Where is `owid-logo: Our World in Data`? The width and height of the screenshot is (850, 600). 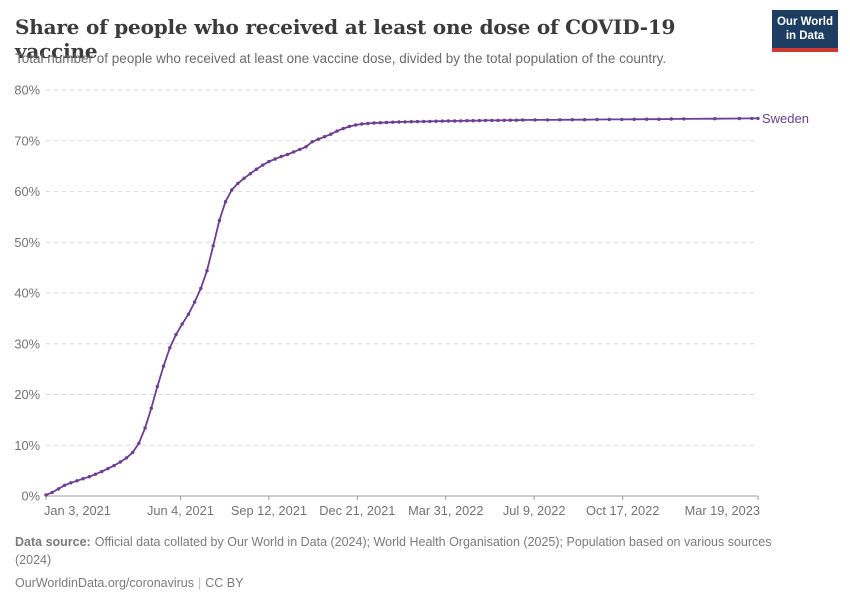 owid-logo: Our World in Data is located at coordinates (805, 31).